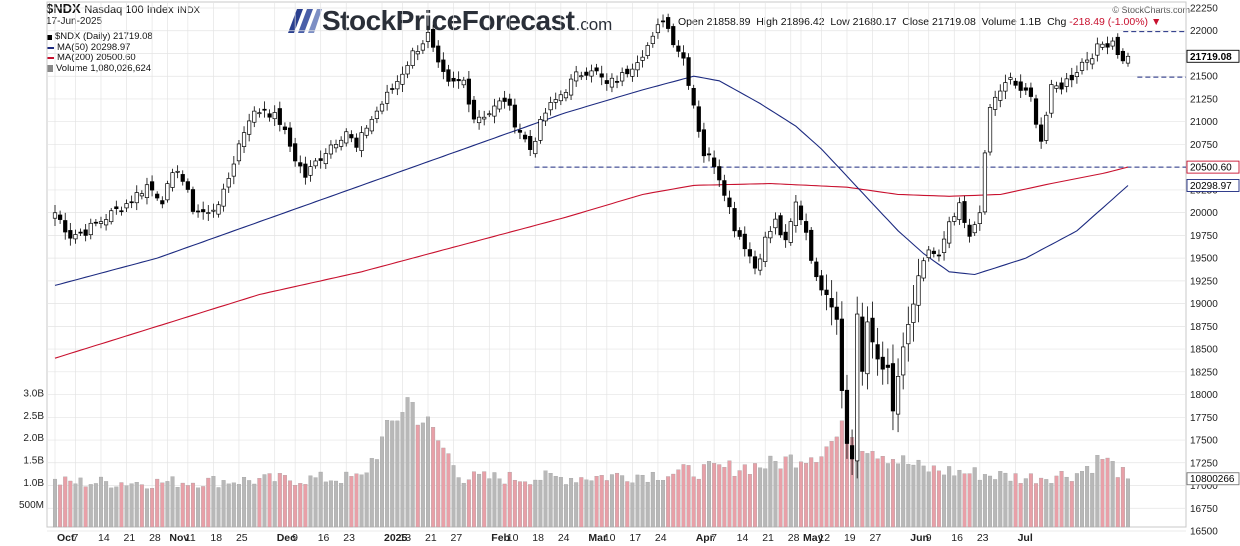 This screenshot has width=1240, height=546. I want to click on date-tick-label: 13, so click(405, 538).